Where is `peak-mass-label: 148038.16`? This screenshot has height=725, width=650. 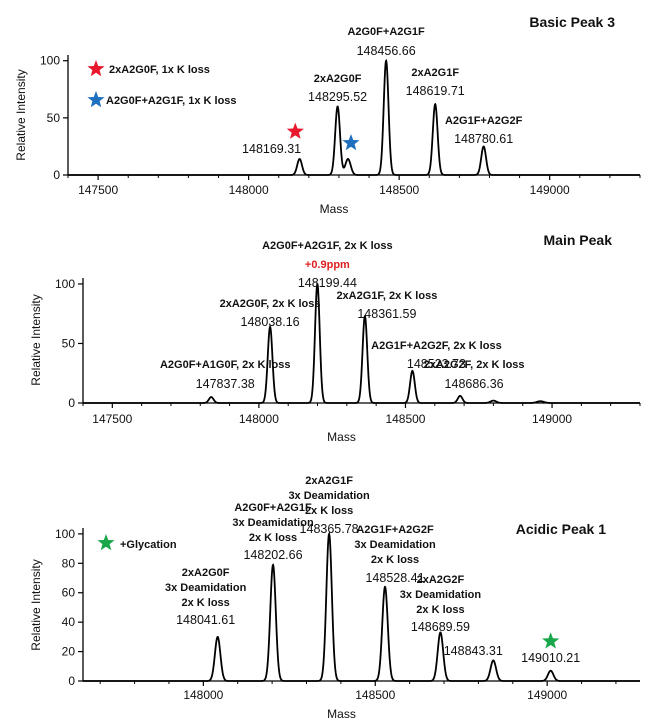 peak-mass-label: 148038.16 is located at coordinates (270, 322).